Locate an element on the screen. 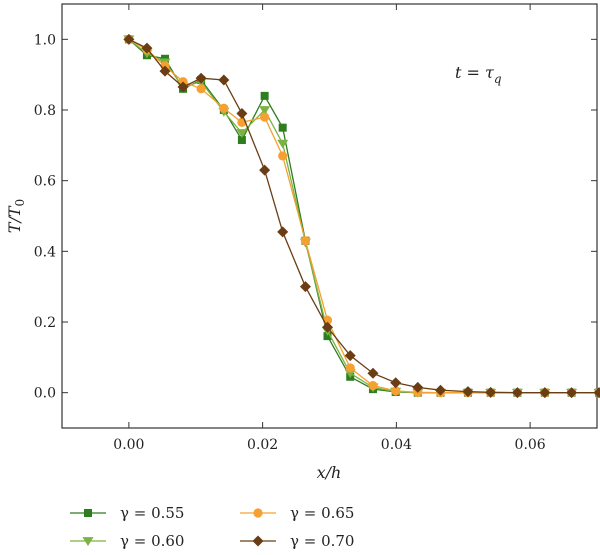 The height and width of the screenshot is (555, 600). x-tick-label: 0.00 is located at coordinates (128, 445).